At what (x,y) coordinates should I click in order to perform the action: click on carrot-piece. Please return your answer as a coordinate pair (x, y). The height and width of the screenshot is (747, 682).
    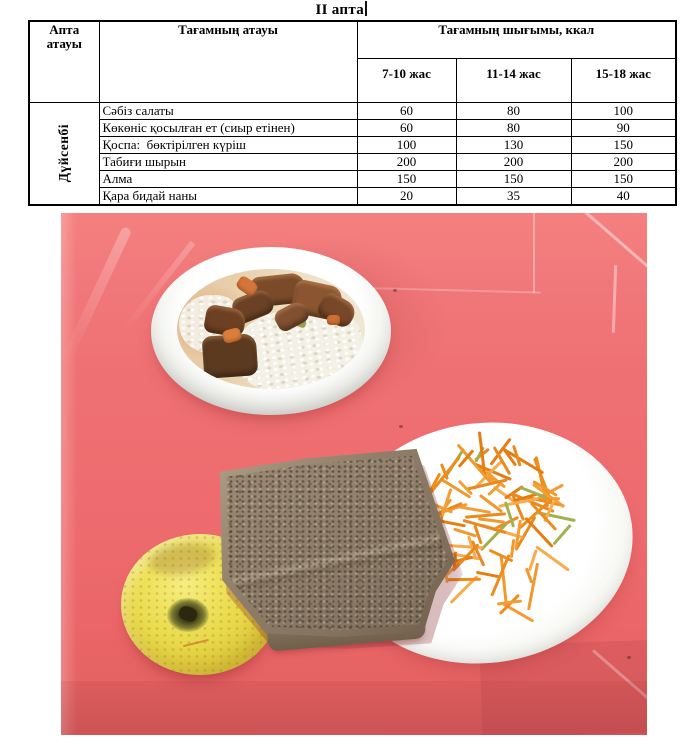
    Looking at the image, I should click on (333, 320).